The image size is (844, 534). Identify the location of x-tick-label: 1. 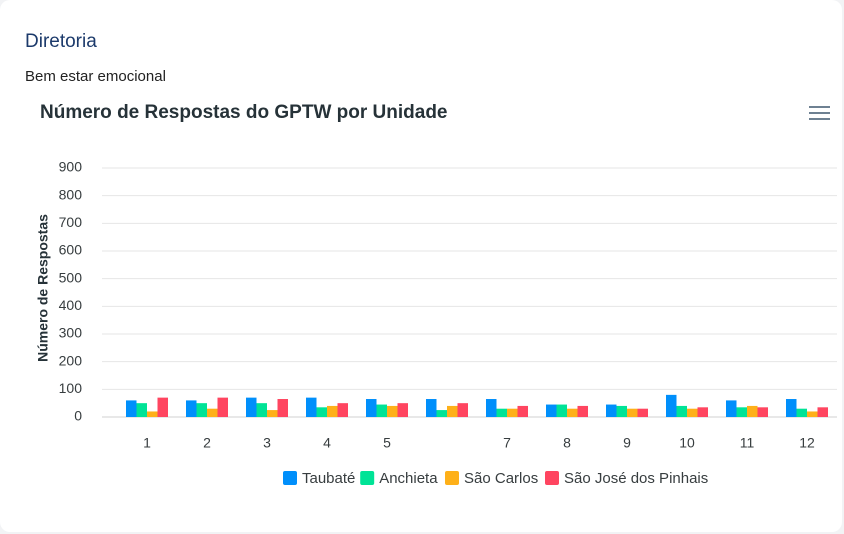
(147, 443).